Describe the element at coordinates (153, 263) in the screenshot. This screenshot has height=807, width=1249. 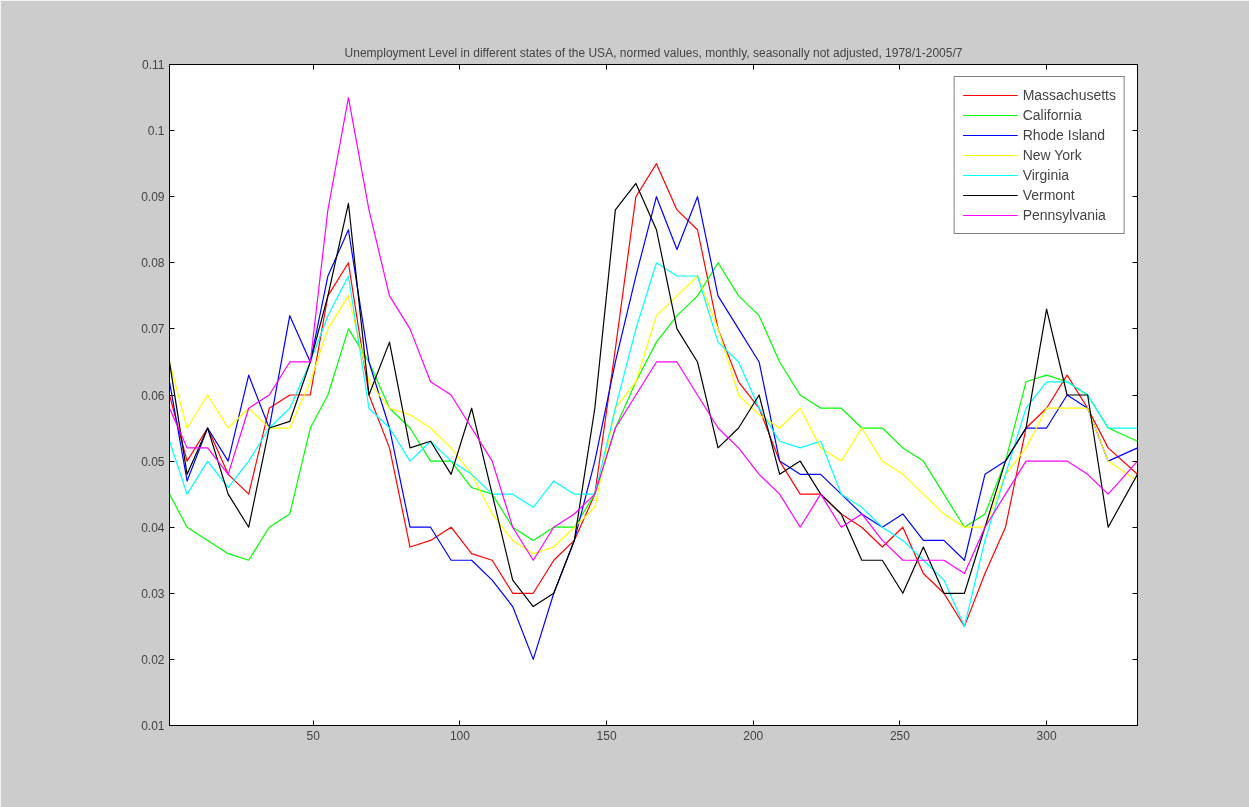
I see `y-tick-label: 0.08` at that location.